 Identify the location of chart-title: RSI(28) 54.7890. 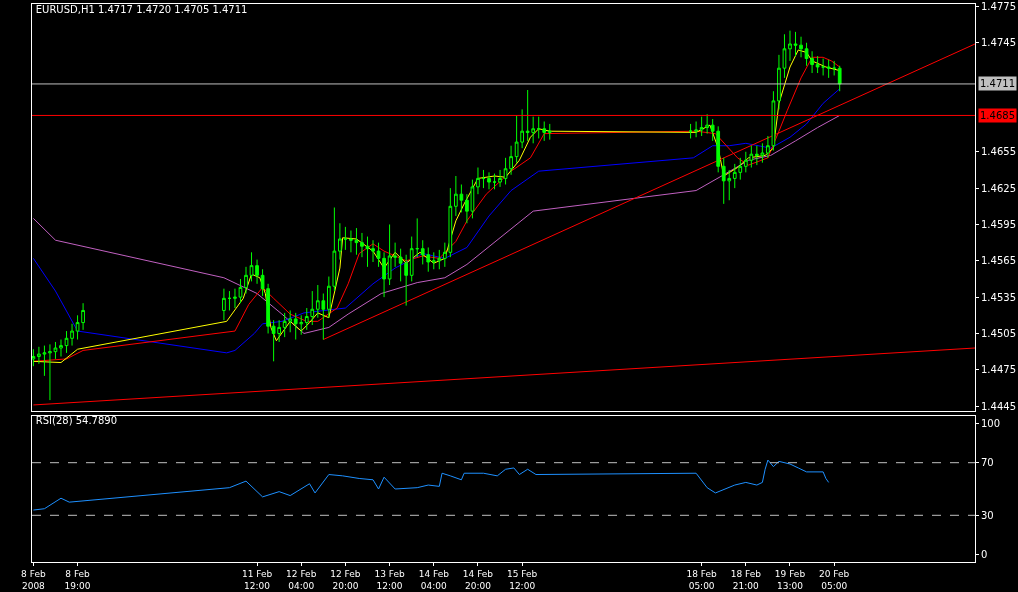
(76, 420).